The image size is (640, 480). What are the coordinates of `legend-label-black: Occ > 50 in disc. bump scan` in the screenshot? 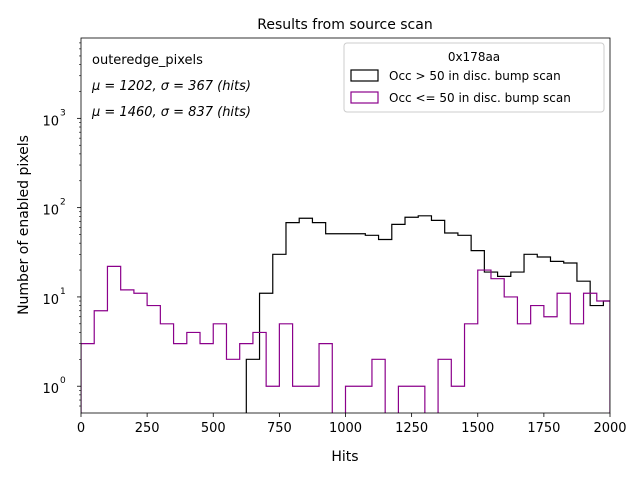 It's located at (475, 76).